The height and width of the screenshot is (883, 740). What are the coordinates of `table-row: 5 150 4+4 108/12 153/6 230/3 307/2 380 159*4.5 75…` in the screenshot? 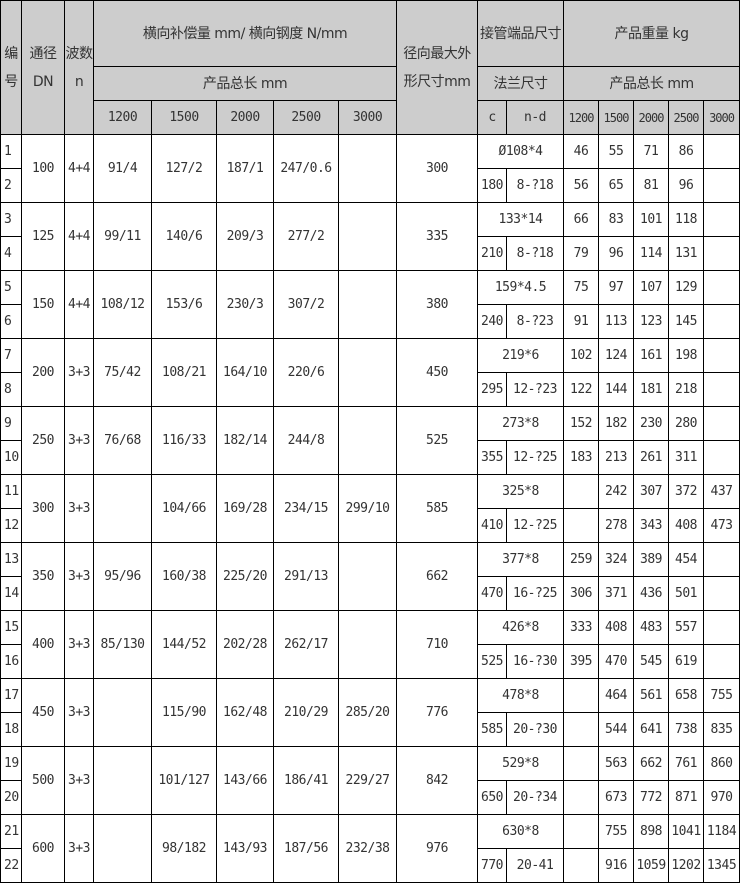 It's located at (370, 304).